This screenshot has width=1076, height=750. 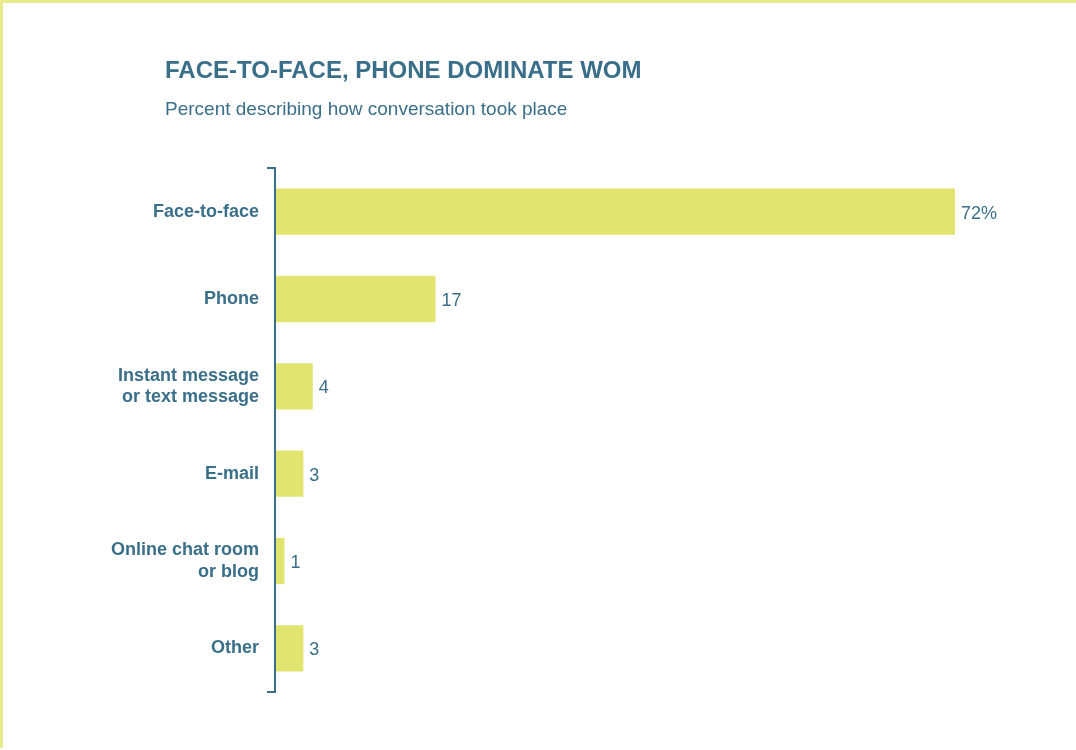 I want to click on chart-title: FACE-TO-FACE, PHONE DOMINATE WOM, so click(x=403, y=70).